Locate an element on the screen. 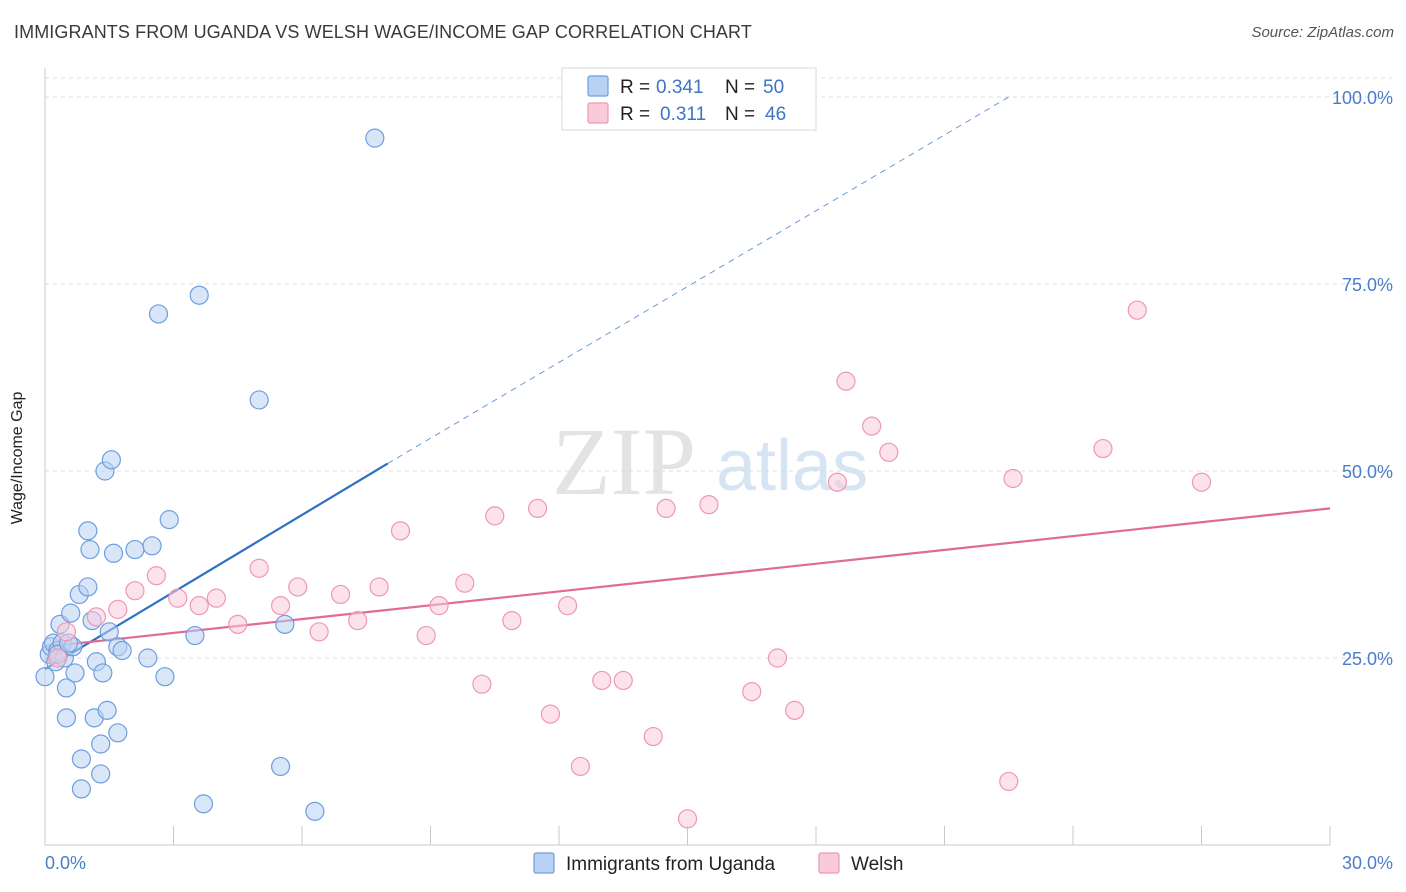 The width and height of the screenshot is (1406, 892). legend-r-value-welsh: 0.311 is located at coordinates (683, 114).